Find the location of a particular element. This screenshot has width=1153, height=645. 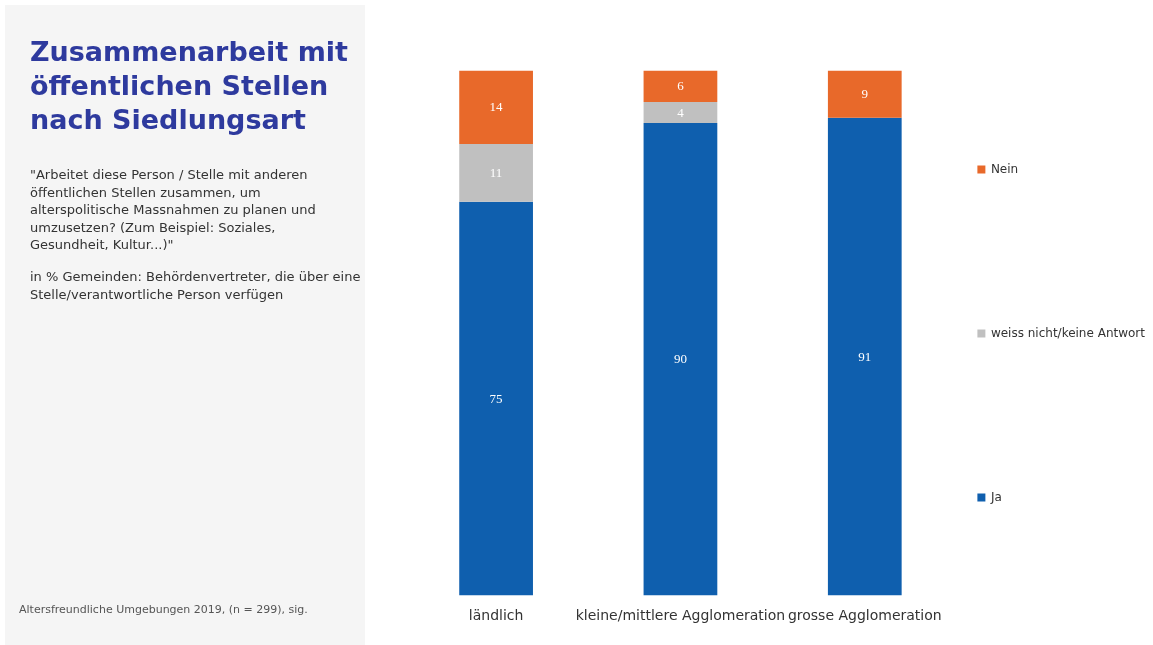

legend-label: Nein is located at coordinates (1004, 168).